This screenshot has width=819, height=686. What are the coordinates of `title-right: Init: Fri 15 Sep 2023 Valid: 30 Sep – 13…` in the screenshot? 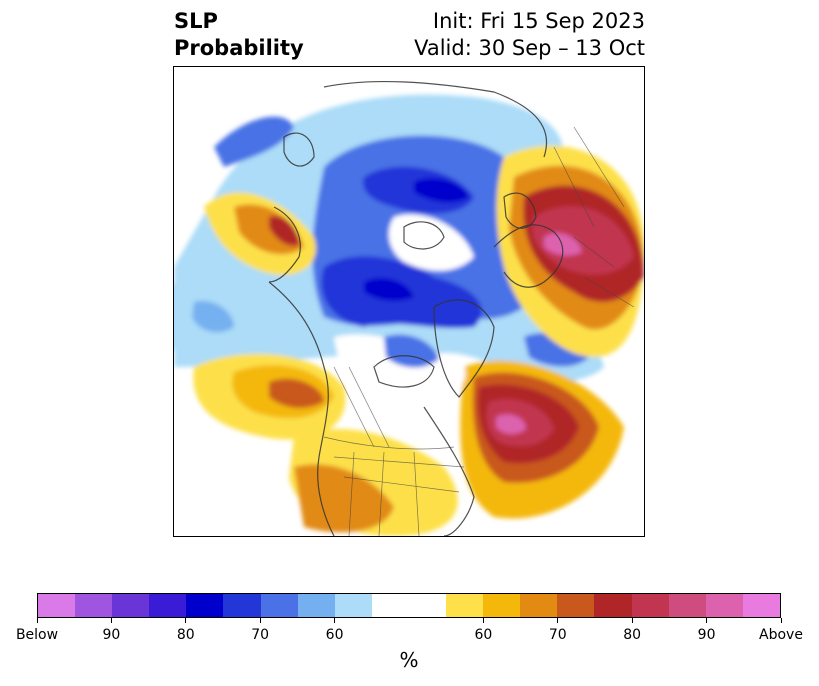 It's located at (529, 35).